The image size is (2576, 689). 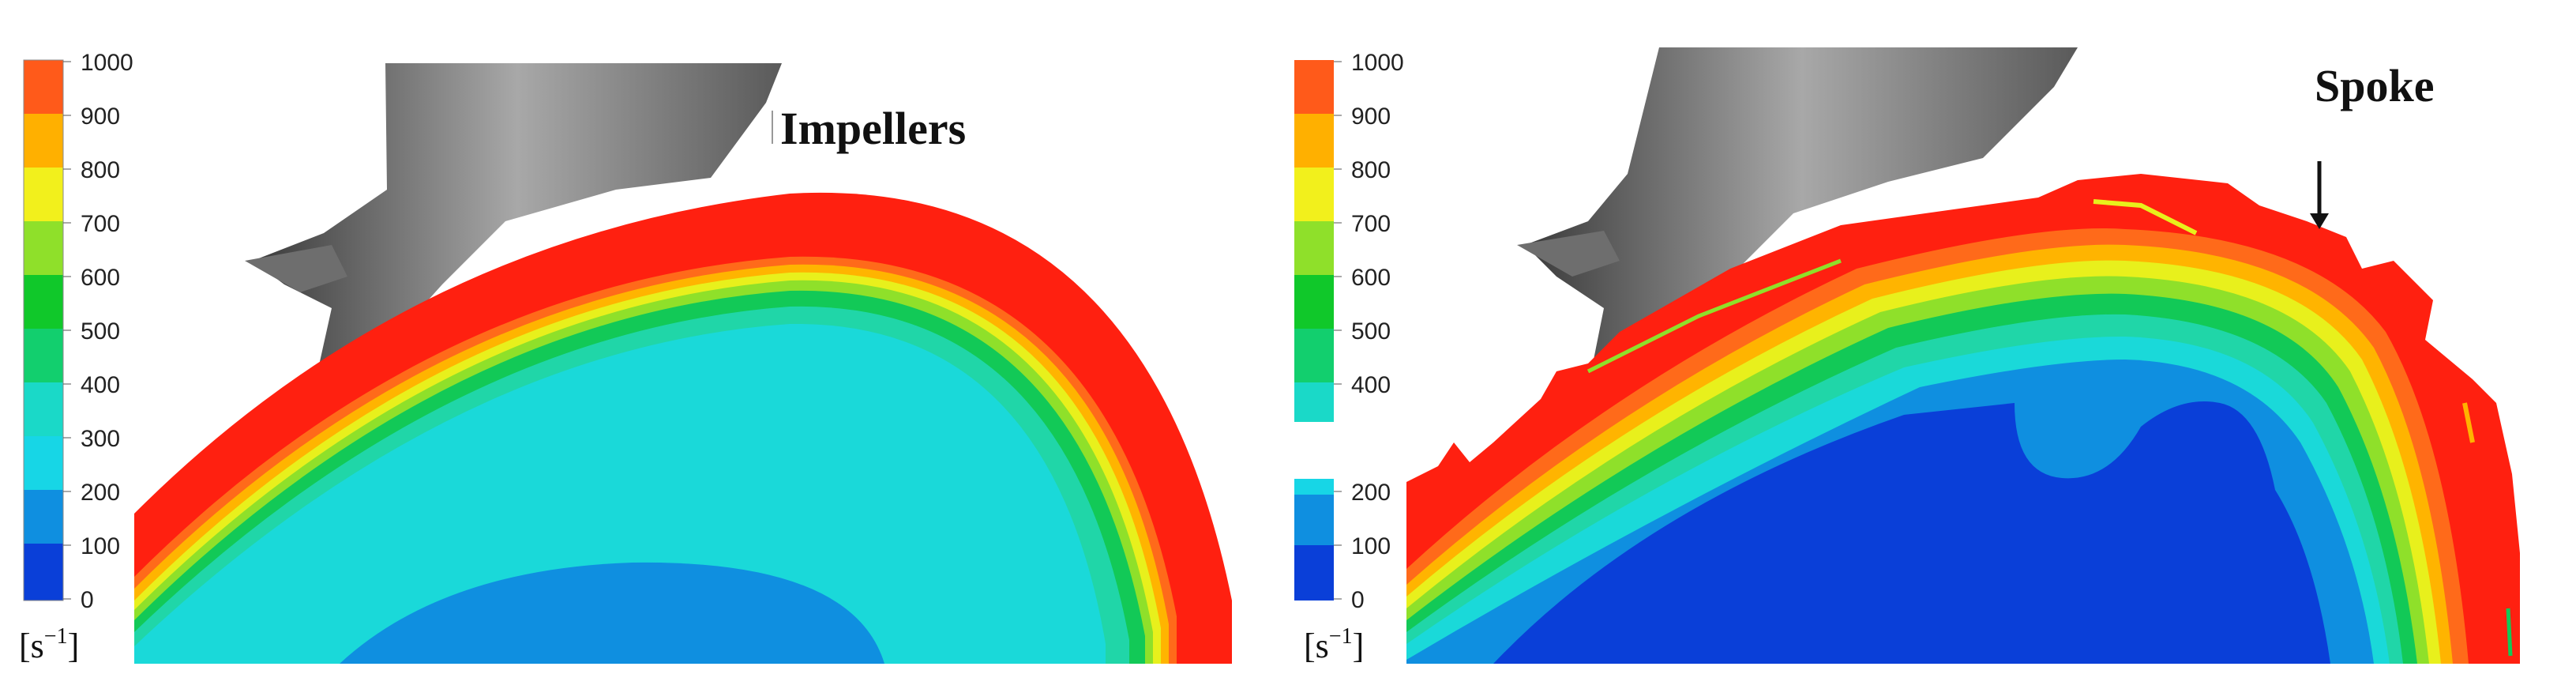 What do you see at coordinates (100, 439) in the screenshot?
I see `tick-label: 300` at bounding box center [100, 439].